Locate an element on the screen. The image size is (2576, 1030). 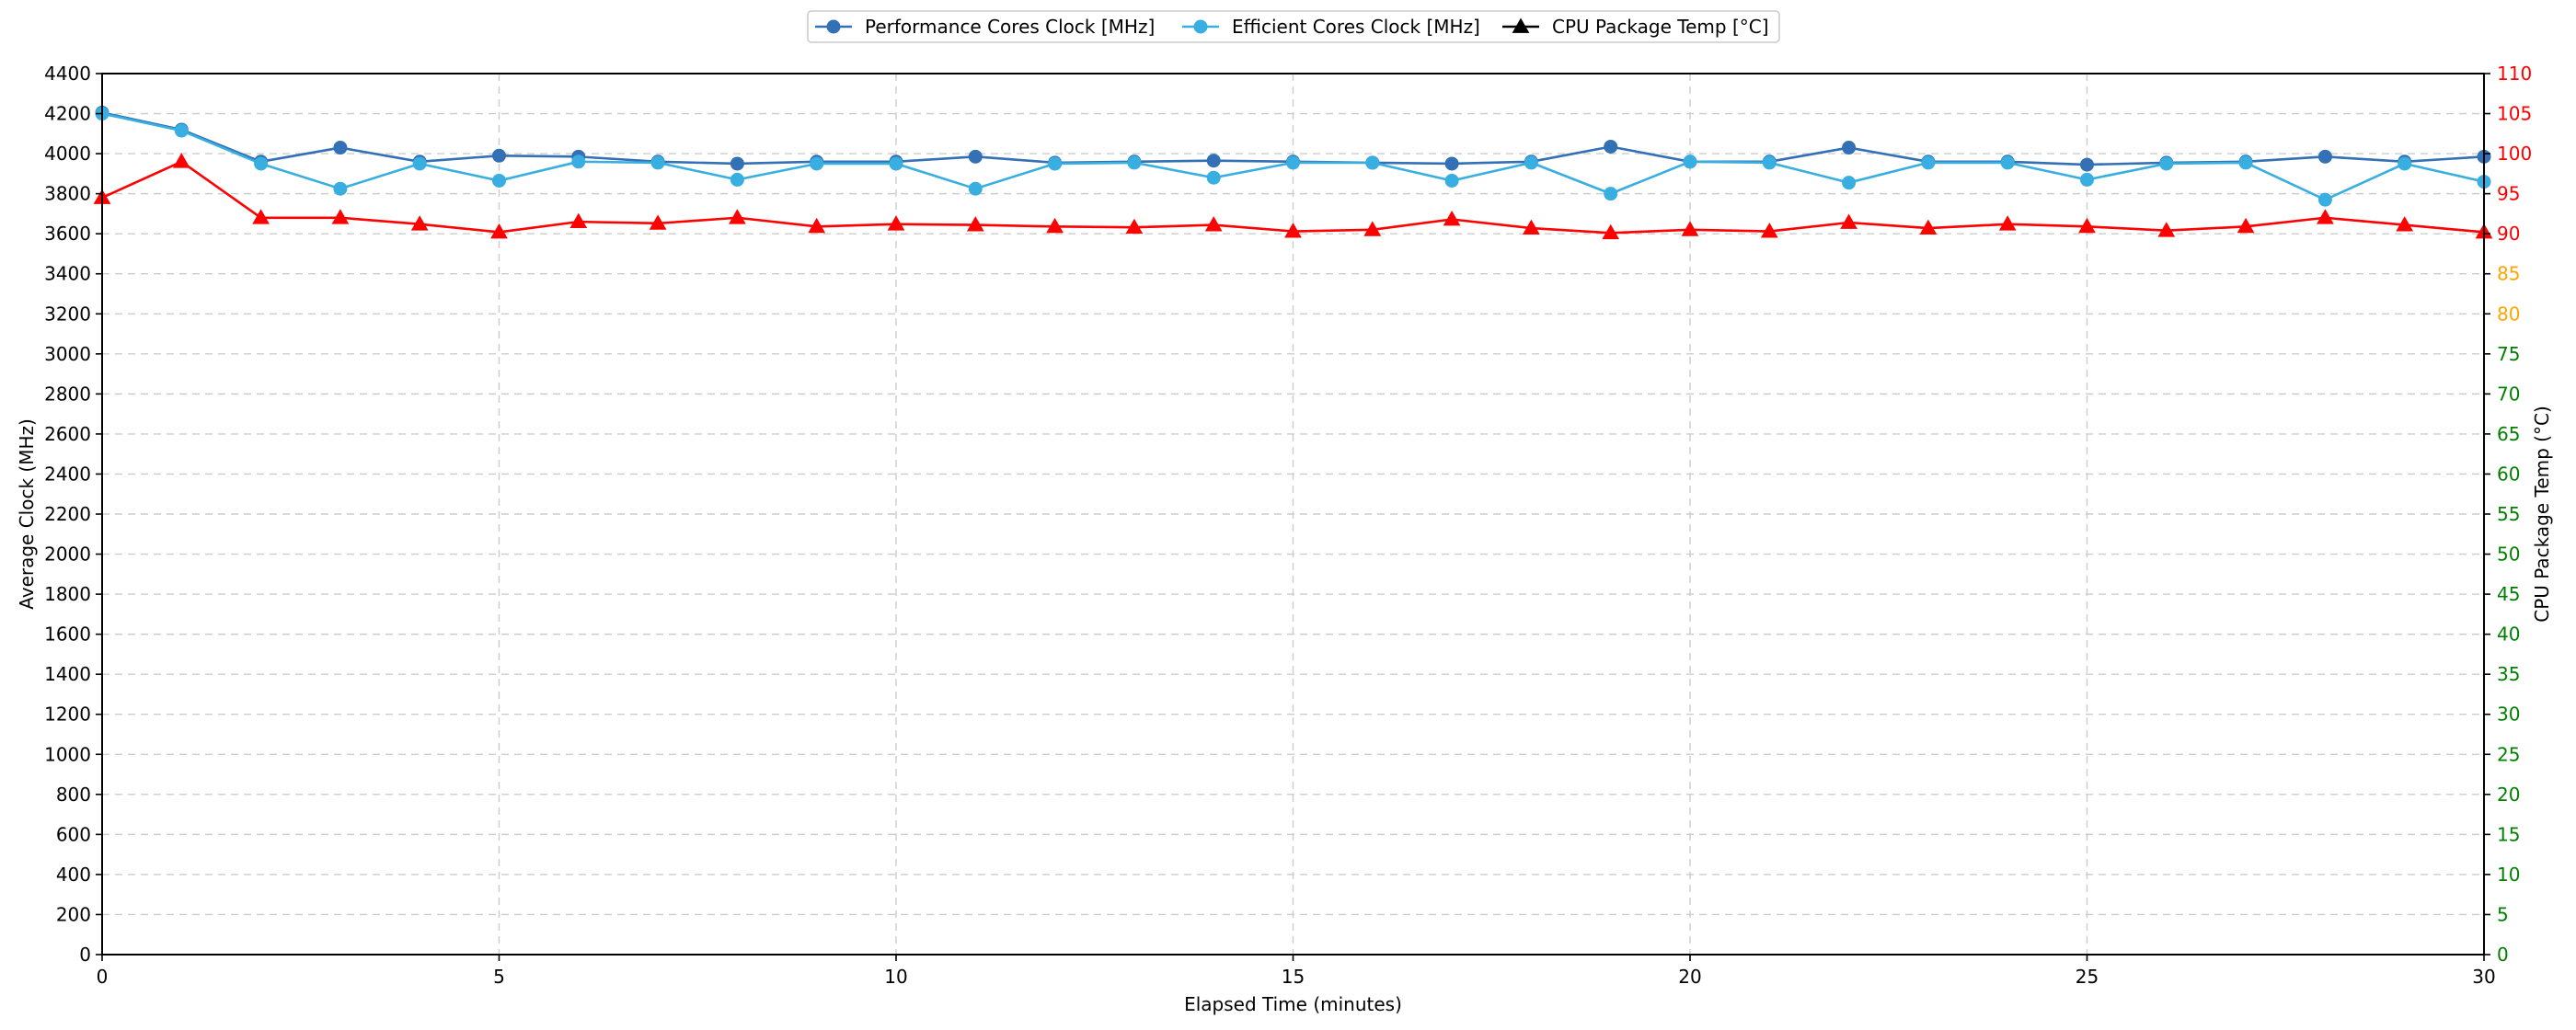
y-tick-label: 3800 is located at coordinates (67, 194).